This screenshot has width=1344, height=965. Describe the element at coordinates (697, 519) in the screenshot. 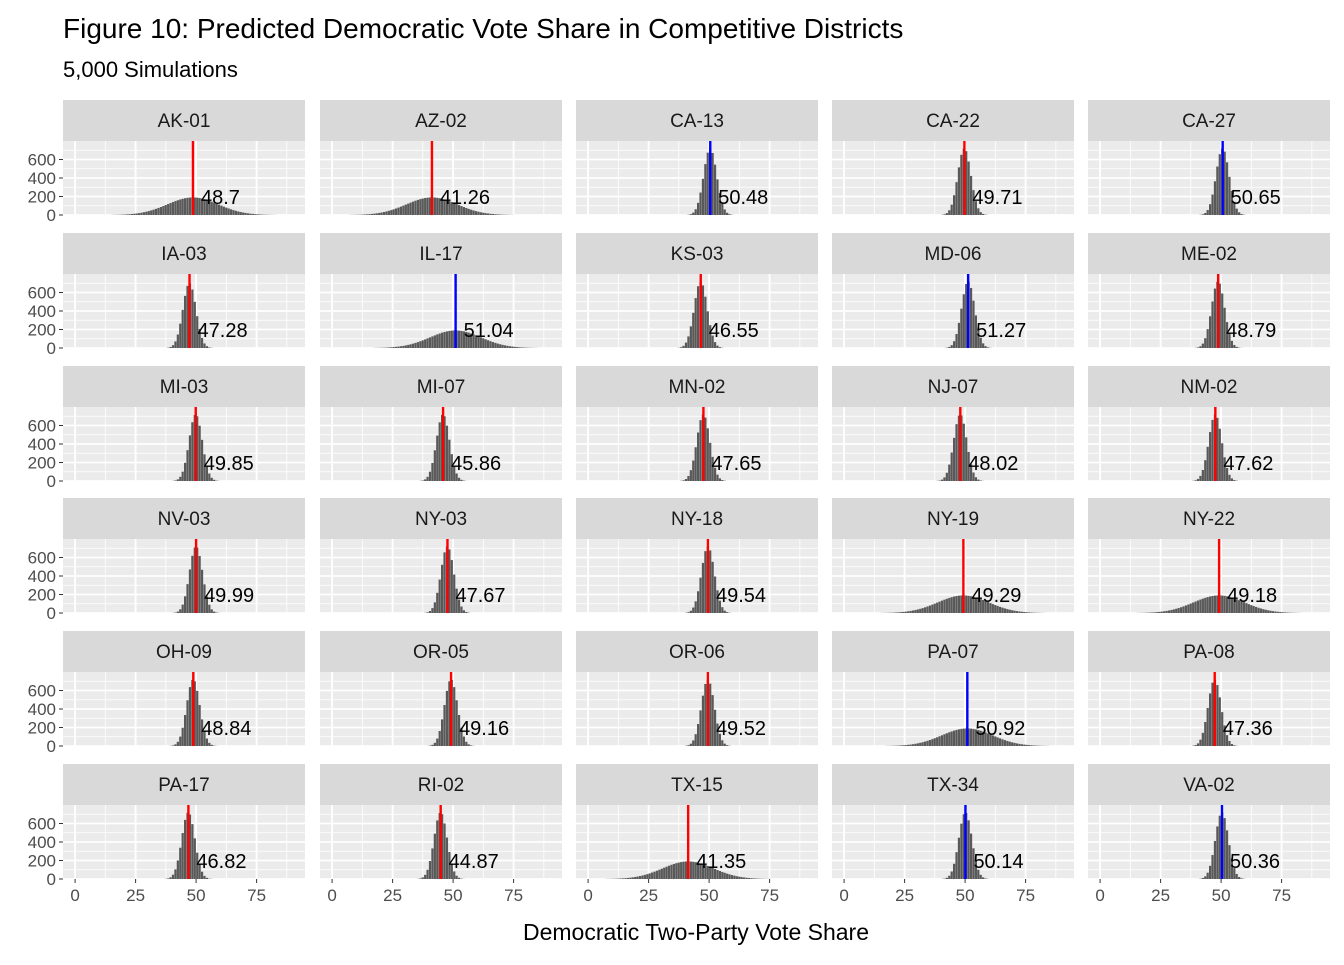

I see `facet-strip-label: NY-18` at that location.